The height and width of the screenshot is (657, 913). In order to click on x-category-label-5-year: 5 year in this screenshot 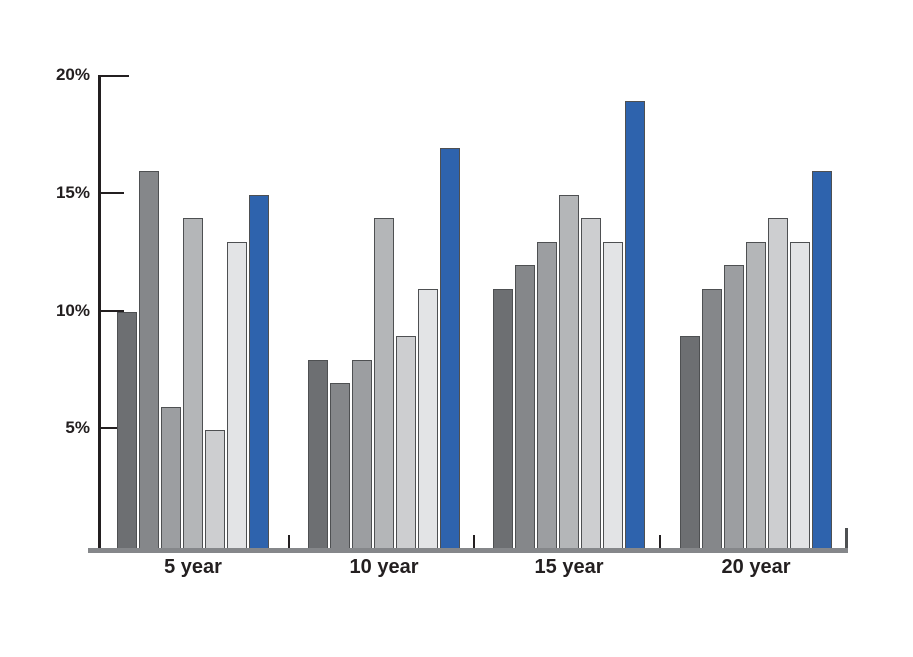, I will do `click(193, 567)`.